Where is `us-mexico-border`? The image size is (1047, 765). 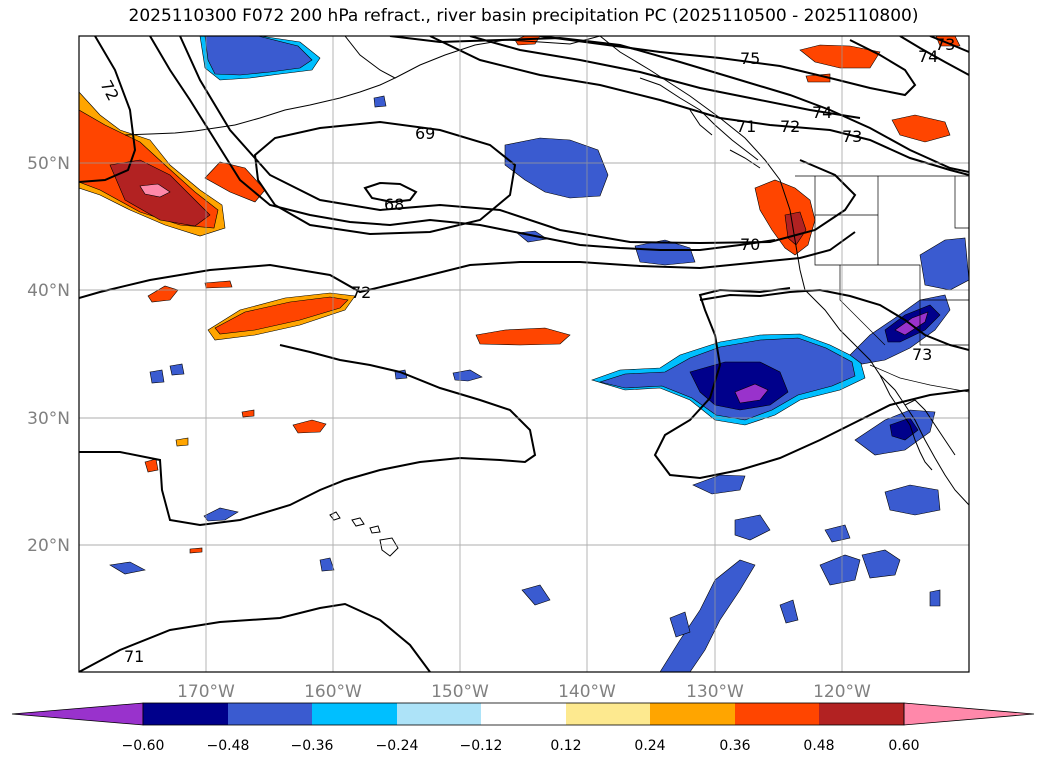
us-mexico-border is located at coordinates (919, 378).